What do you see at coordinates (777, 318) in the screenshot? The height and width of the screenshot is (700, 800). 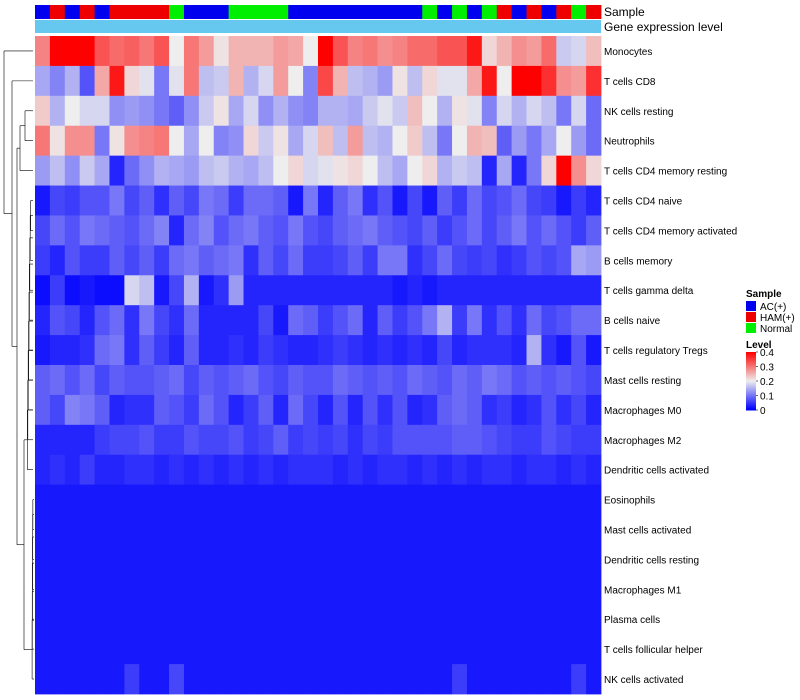 I see `legend-sample-label: HAM(+)` at bounding box center [777, 318].